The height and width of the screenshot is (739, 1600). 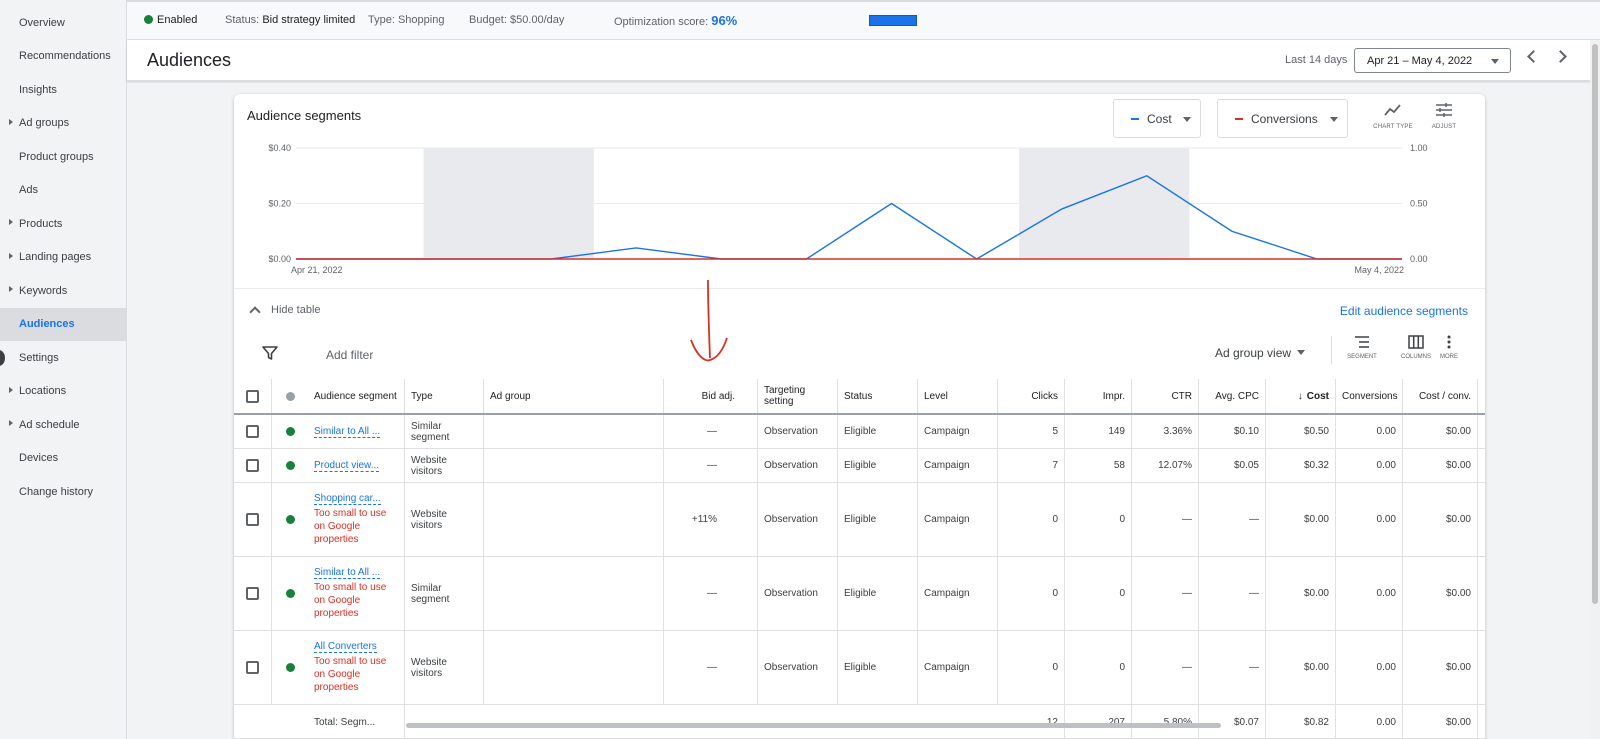 What do you see at coordinates (63, 223) in the screenshot?
I see `sidebar-item-products: Products` at bounding box center [63, 223].